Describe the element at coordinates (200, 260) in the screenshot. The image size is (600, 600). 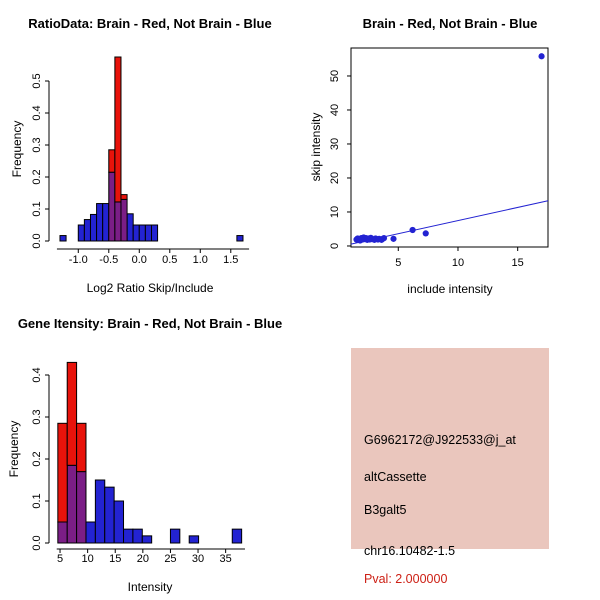
I see `svg-text: 1.0` at that location.